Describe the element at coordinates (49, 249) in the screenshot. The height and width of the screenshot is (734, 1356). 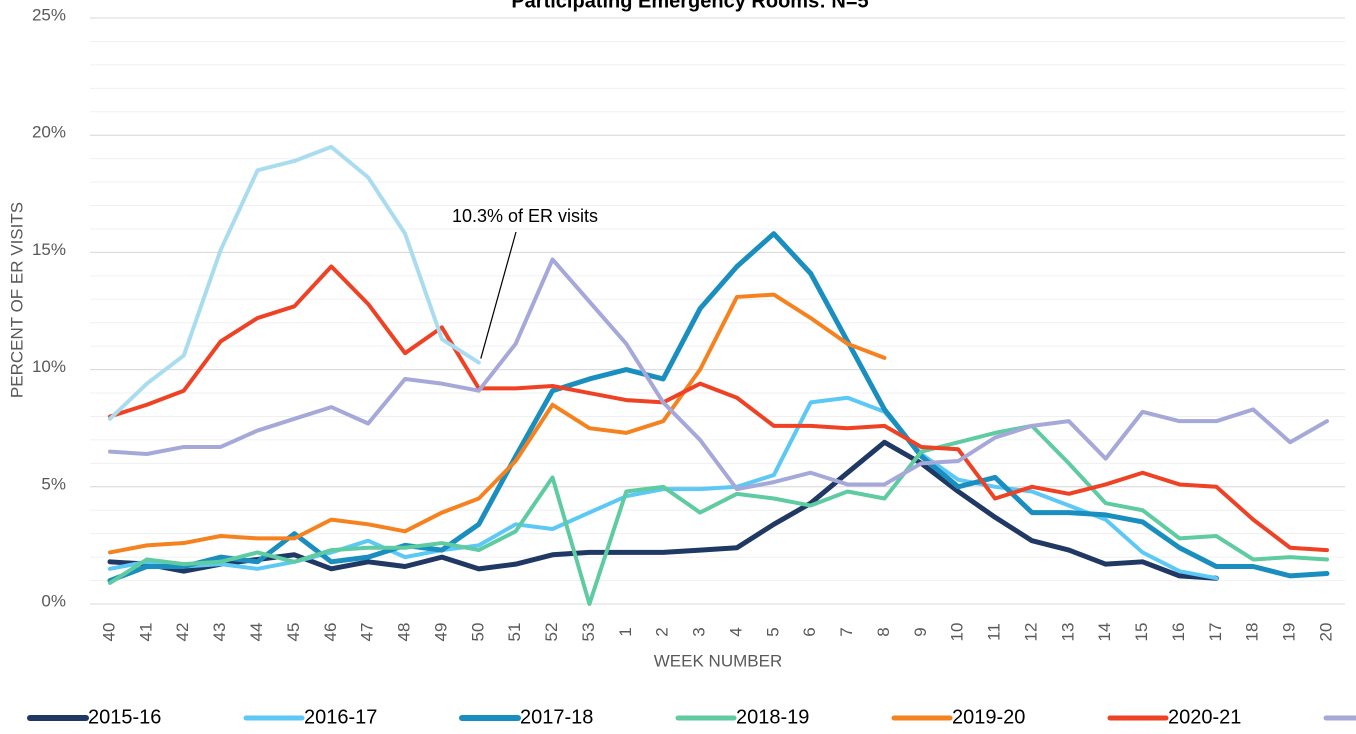
I see `y-tick-label: 15%` at that location.